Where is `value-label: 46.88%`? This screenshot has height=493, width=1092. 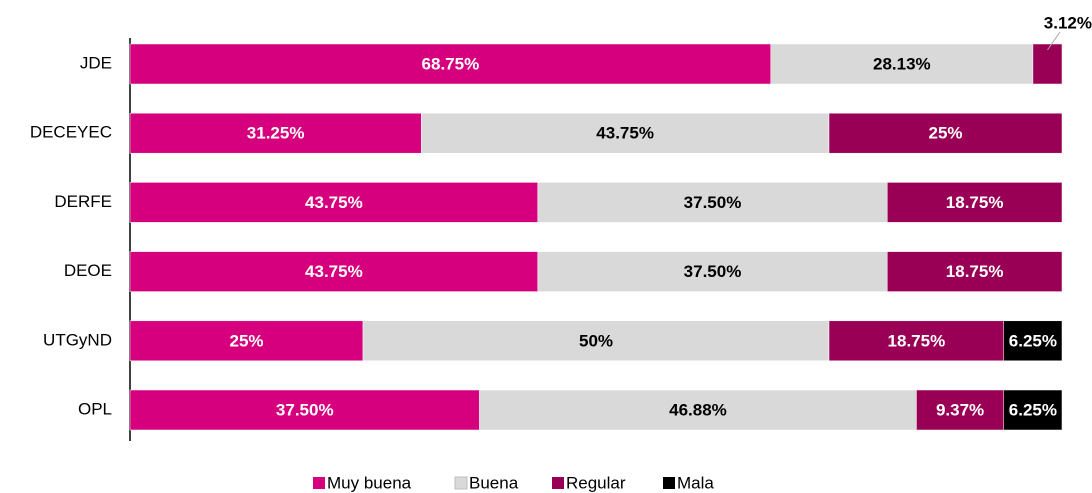 value-label: 46.88% is located at coordinates (698, 409).